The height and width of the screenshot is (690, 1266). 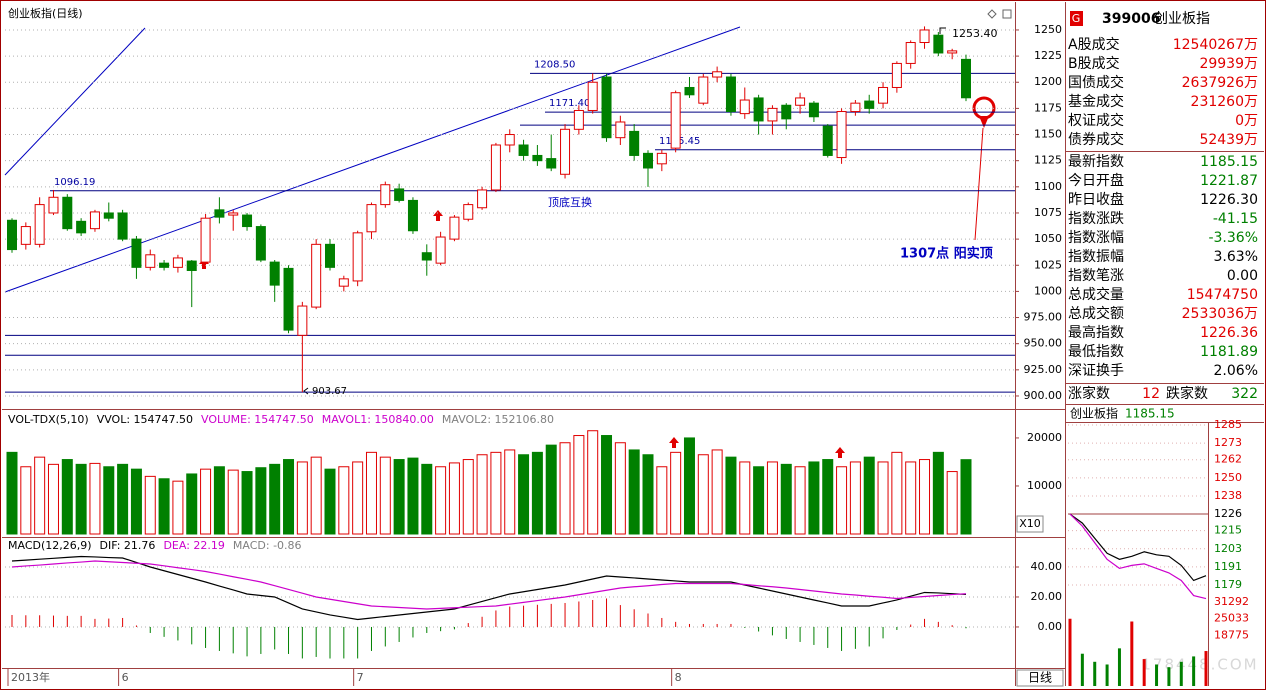 I want to click on low-marker, so click(x=306, y=391).